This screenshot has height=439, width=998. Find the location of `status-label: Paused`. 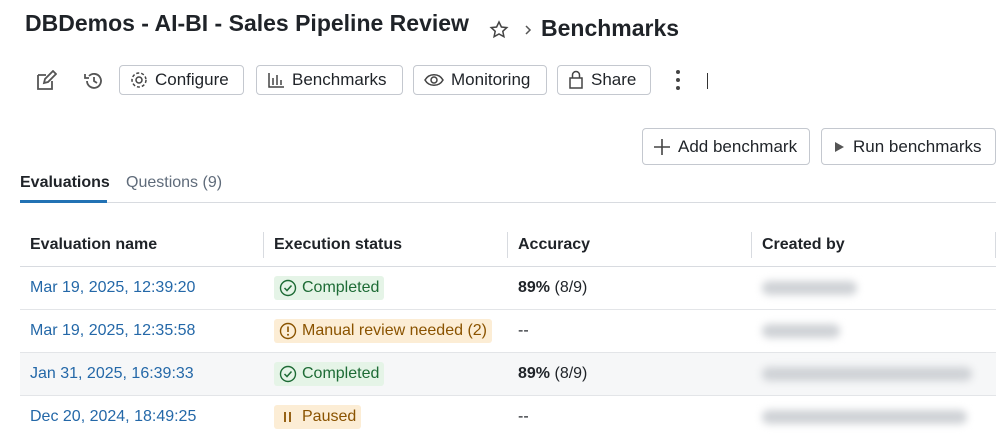

status-label: Paused is located at coordinates (329, 416).